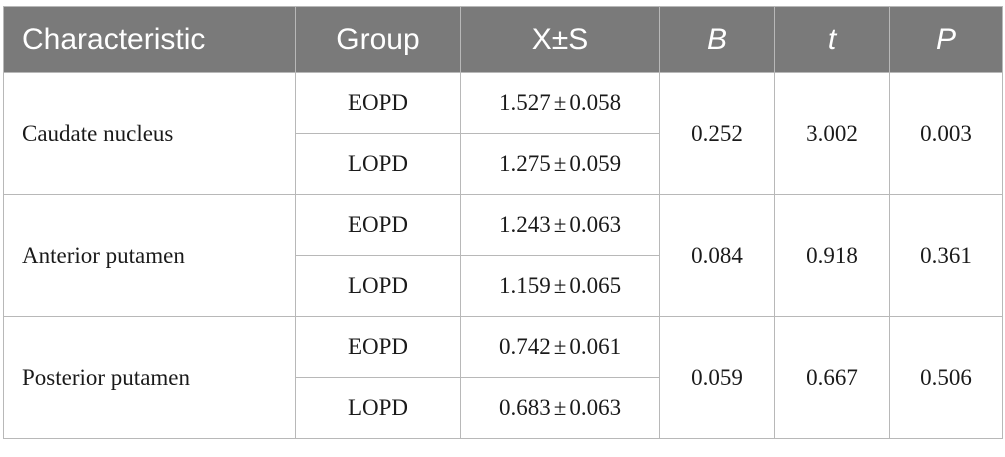 This screenshot has height=457, width=1005. I want to click on mean-sd-cell: 1.159 ±0.065, so click(560, 286).